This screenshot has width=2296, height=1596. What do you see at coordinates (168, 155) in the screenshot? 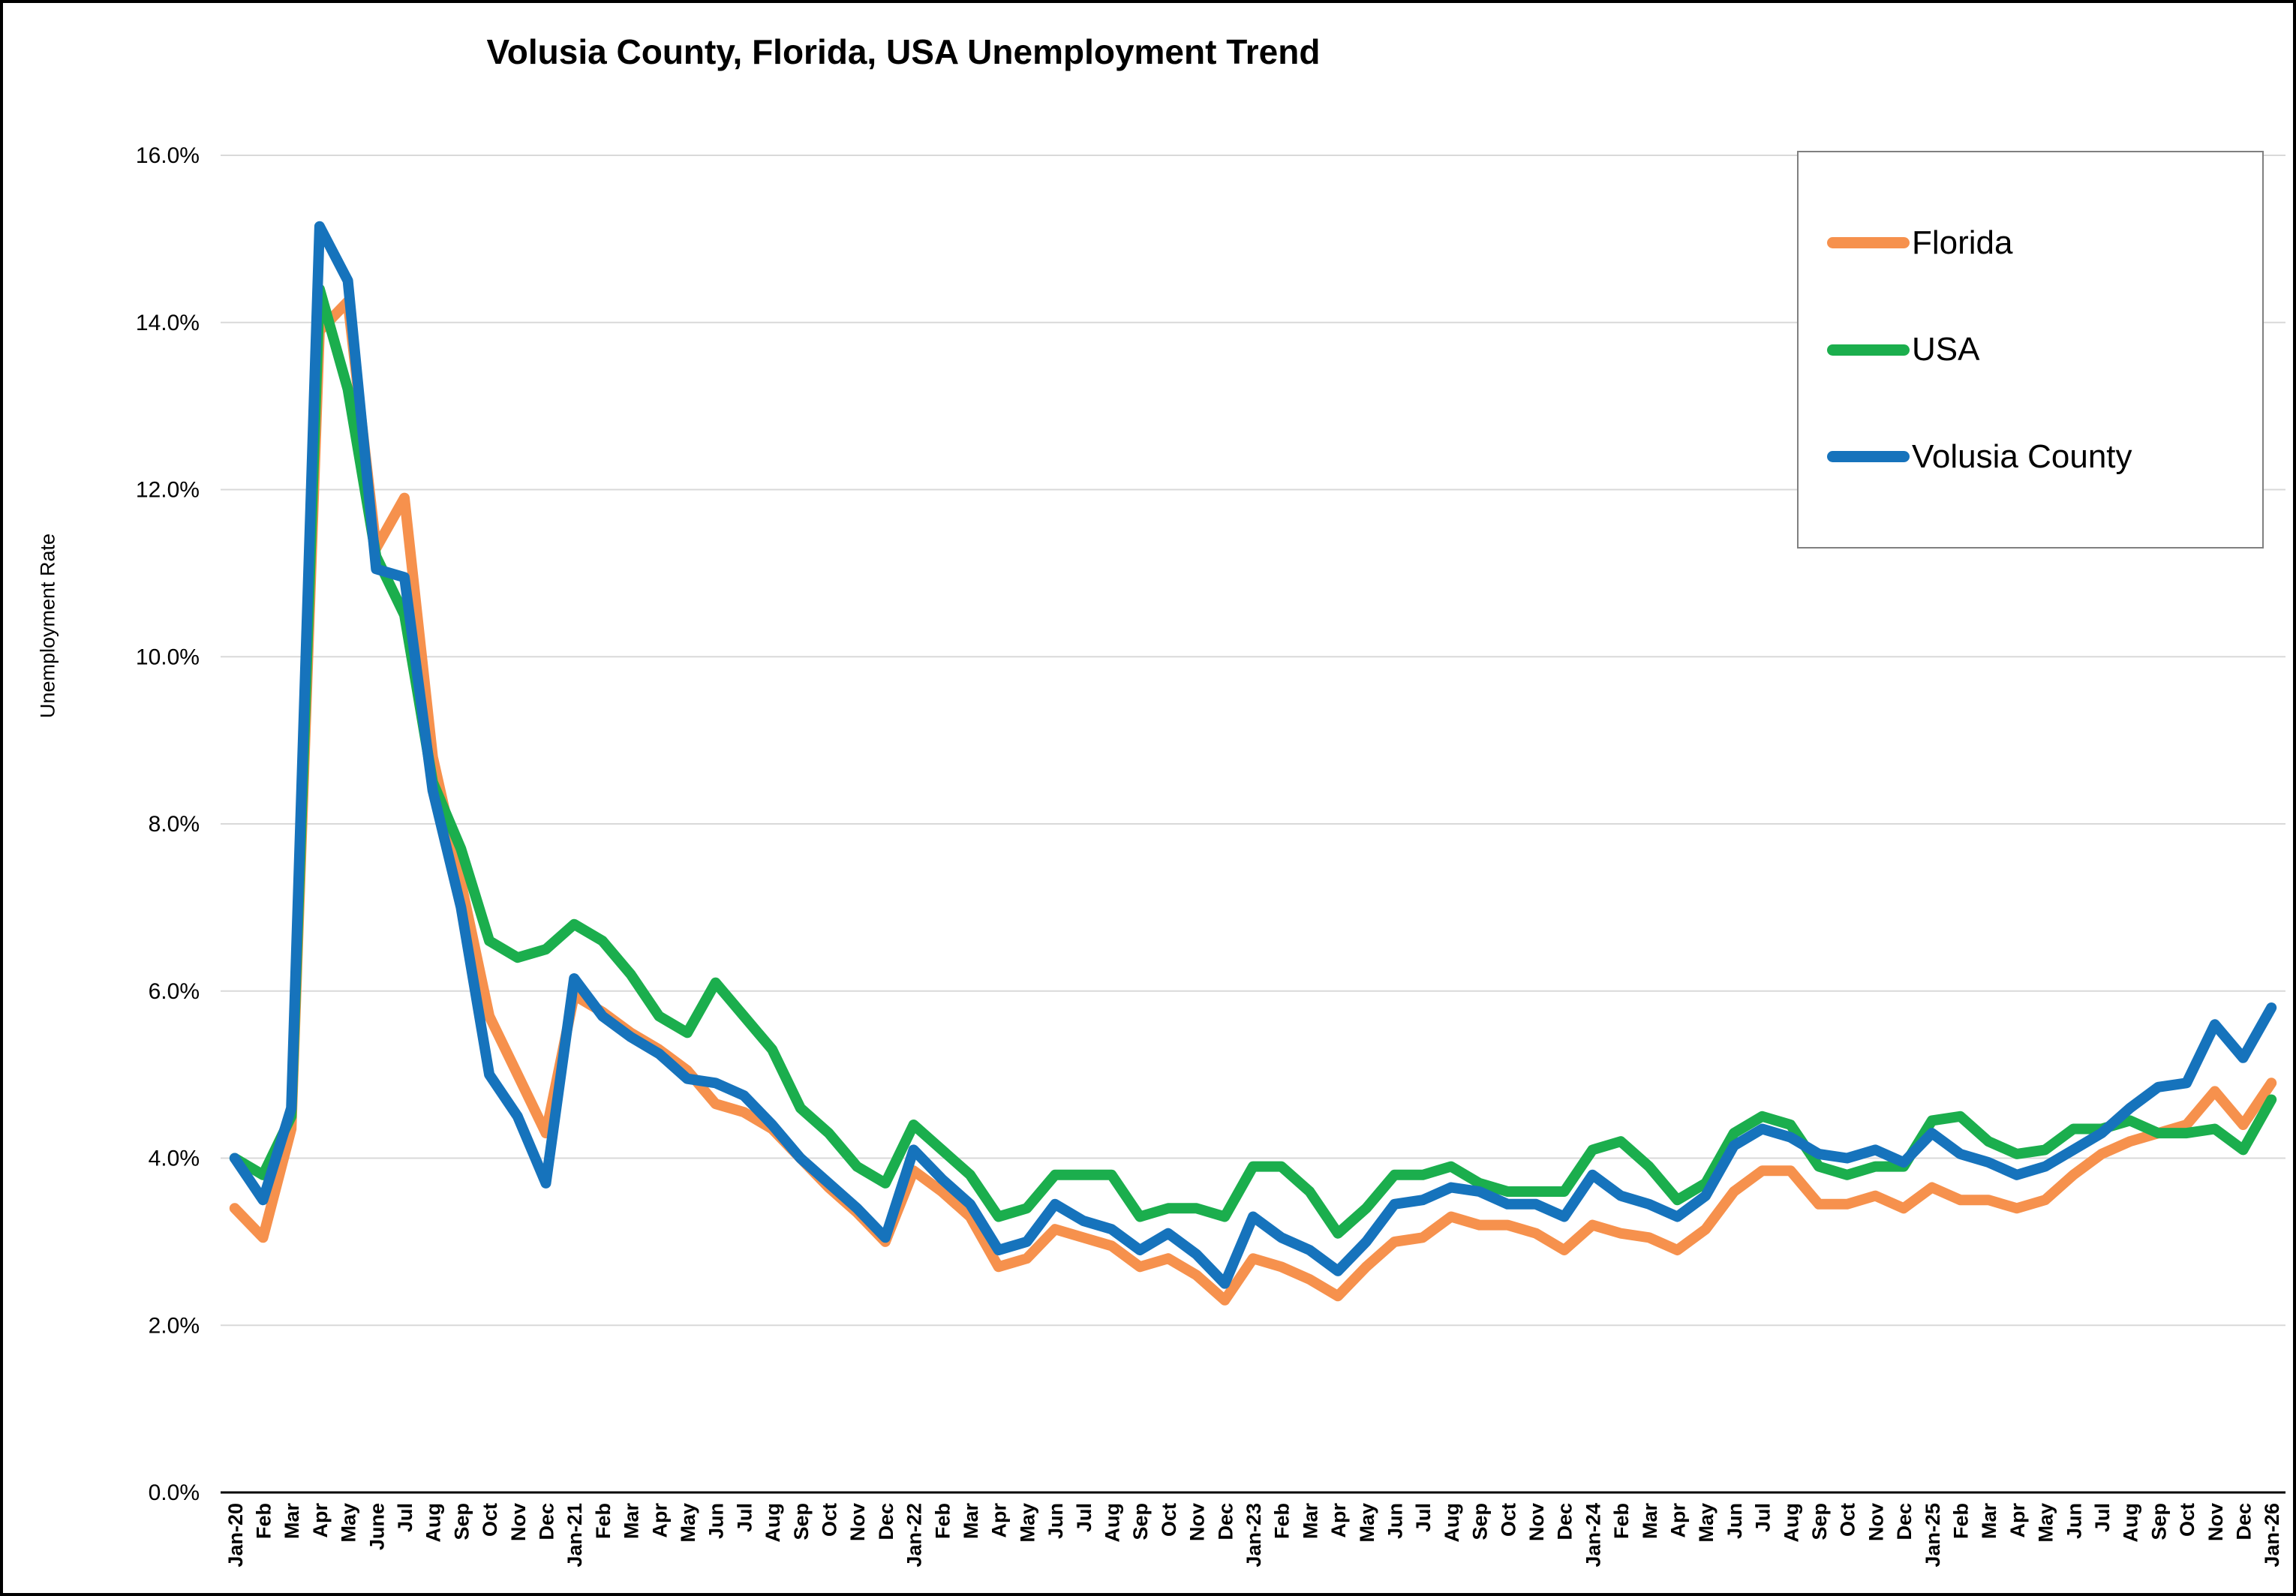
I see `y-tick-label: 16.0%` at bounding box center [168, 155].